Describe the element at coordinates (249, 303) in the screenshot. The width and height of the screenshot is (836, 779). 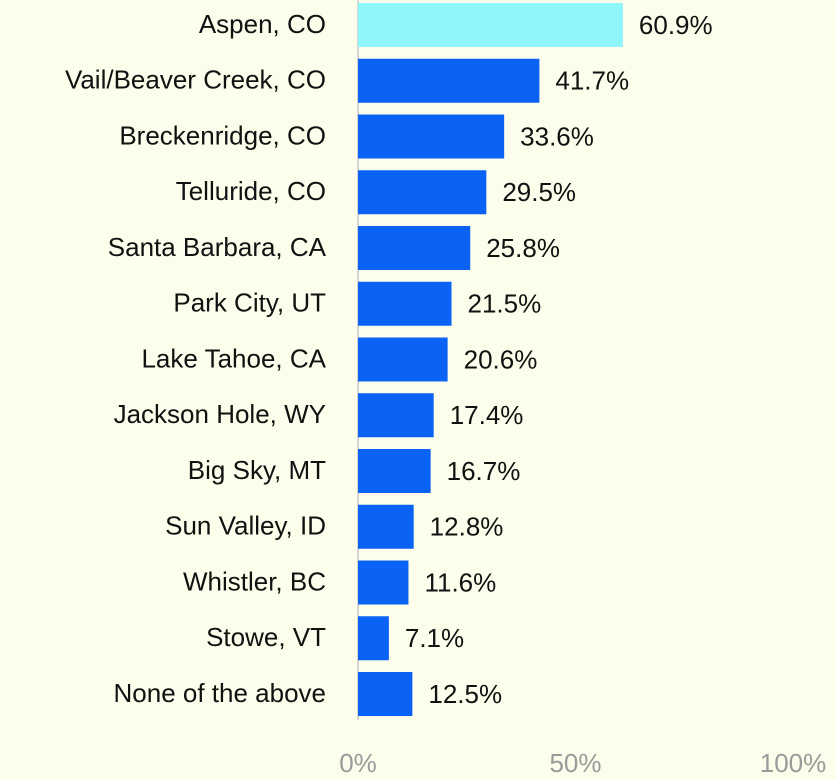
I see `category-label: Park City, UT` at that location.